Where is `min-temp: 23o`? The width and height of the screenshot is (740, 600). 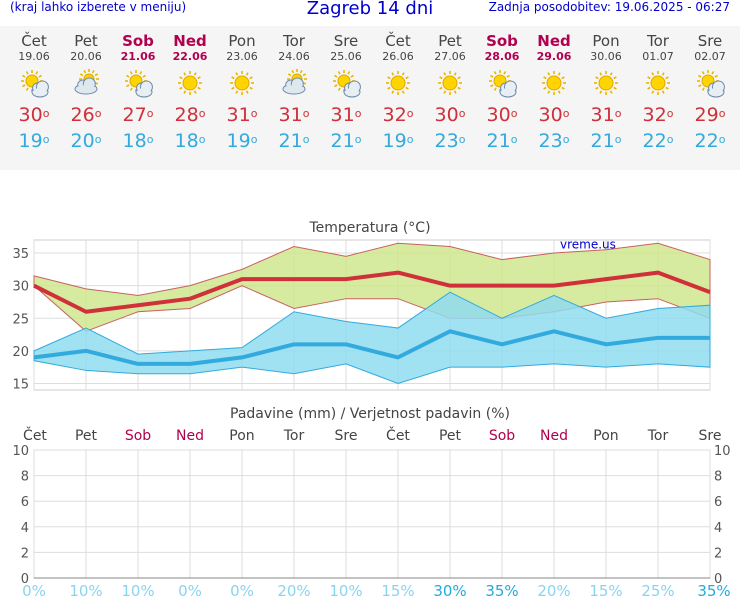
min-temp: 23o is located at coordinates (554, 141).